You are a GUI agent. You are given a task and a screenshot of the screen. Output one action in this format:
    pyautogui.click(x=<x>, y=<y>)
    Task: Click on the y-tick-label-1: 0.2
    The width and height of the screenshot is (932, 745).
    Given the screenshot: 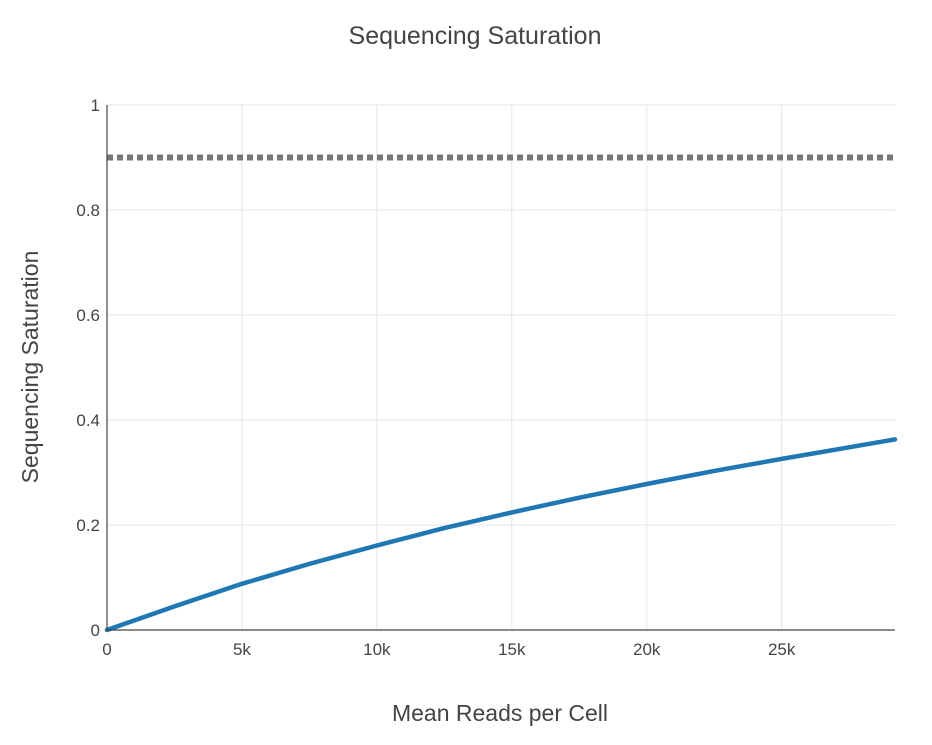 What is the action you would take?
    pyautogui.click(x=88, y=525)
    